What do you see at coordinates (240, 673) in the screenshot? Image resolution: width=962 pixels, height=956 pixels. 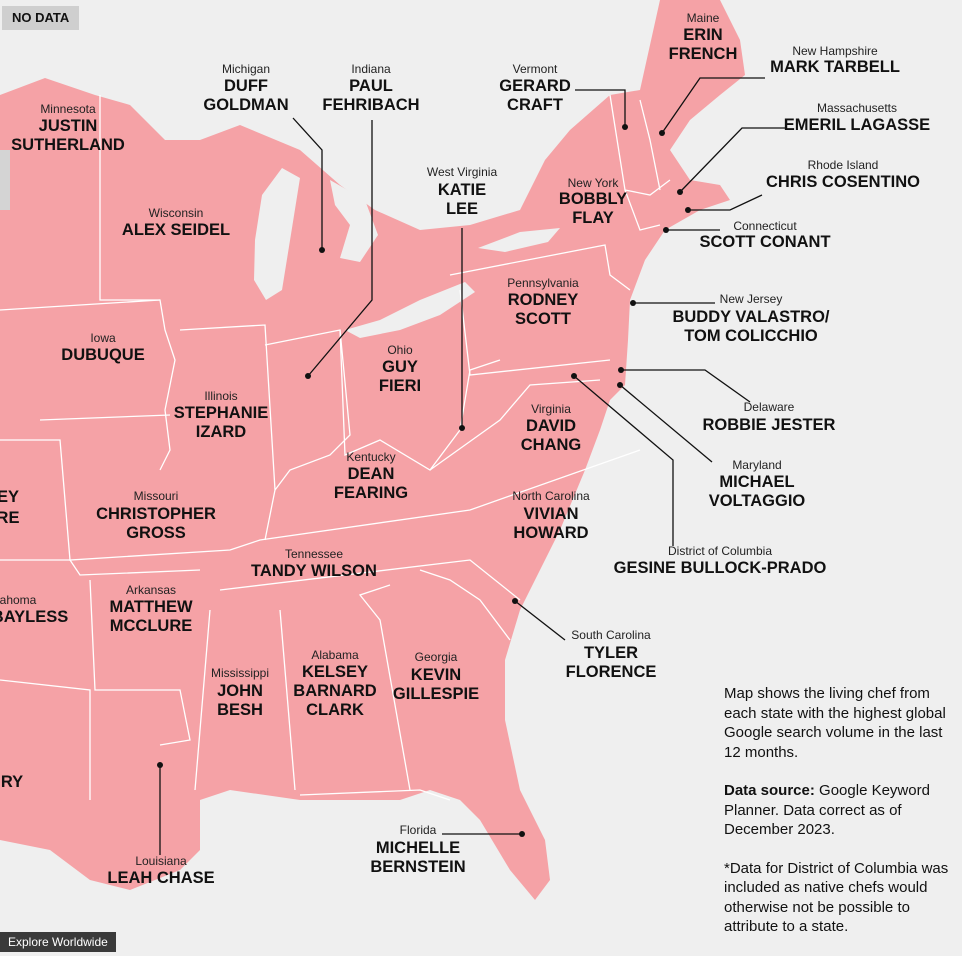 I see `state-name: Mississippi` at bounding box center [240, 673].